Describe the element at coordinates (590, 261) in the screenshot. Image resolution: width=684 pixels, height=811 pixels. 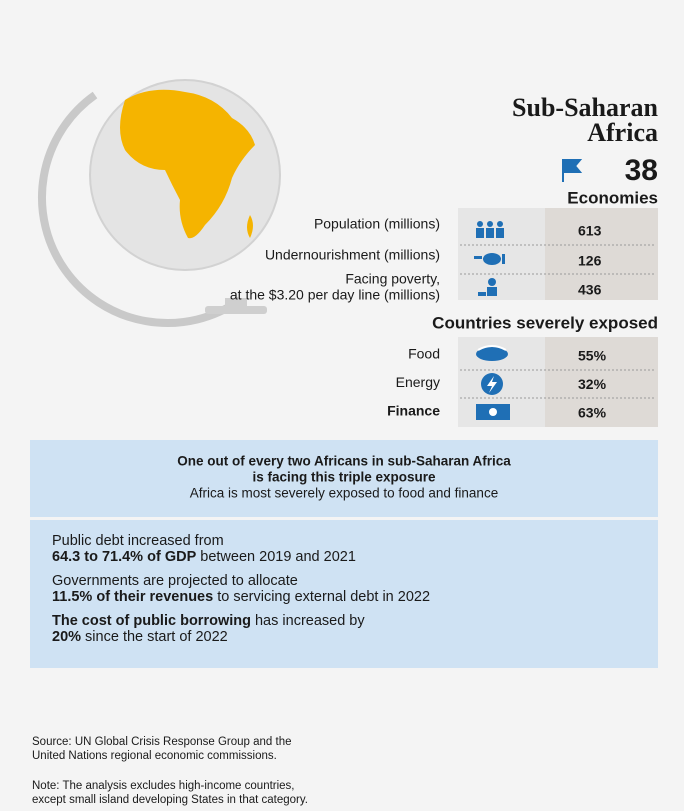
I see `stat-value: 126` at that location.